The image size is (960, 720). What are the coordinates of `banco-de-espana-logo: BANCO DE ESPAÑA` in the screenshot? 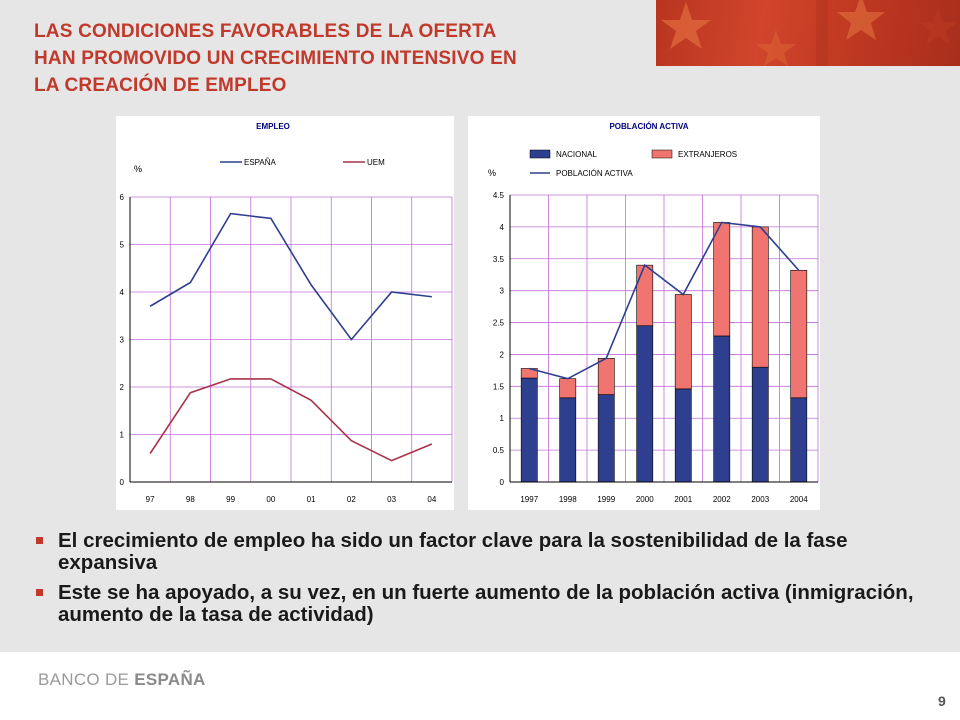 It's located at (122, 680).